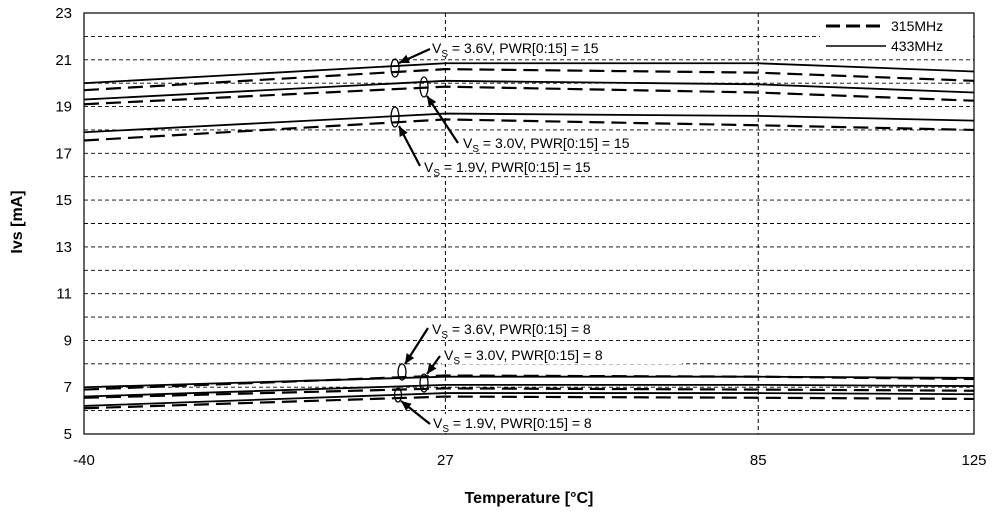  What do you see at coordinates (63, 247) in the screenshot?
I see `y-tick-label: 13` at bounding box center [63, 247].